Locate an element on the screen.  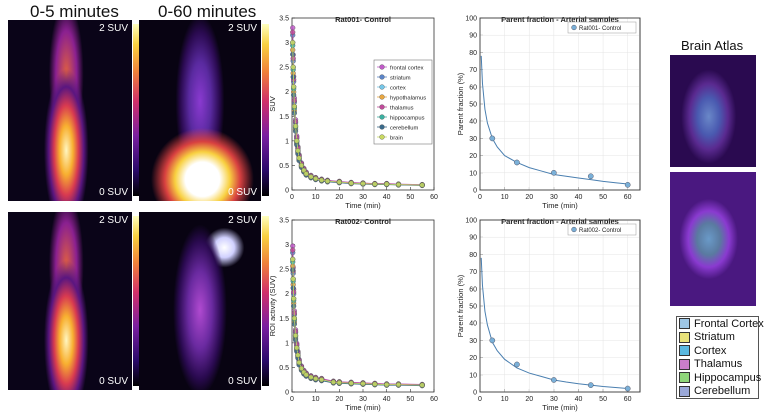
legend-label: cerebellum is located at coordinates (404, 128).